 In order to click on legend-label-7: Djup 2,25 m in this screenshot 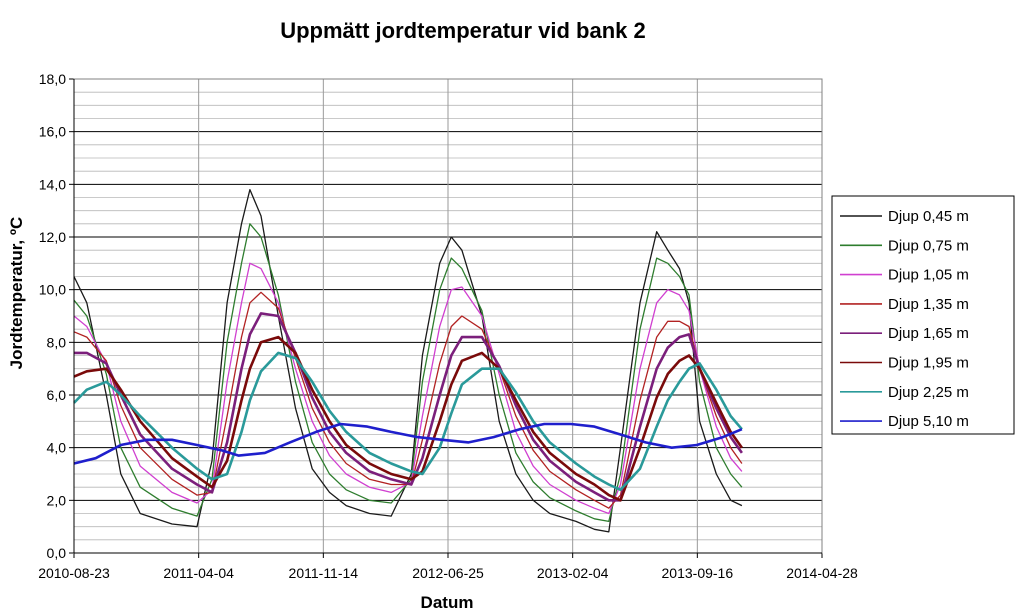, I will do `click(928, 392)`.